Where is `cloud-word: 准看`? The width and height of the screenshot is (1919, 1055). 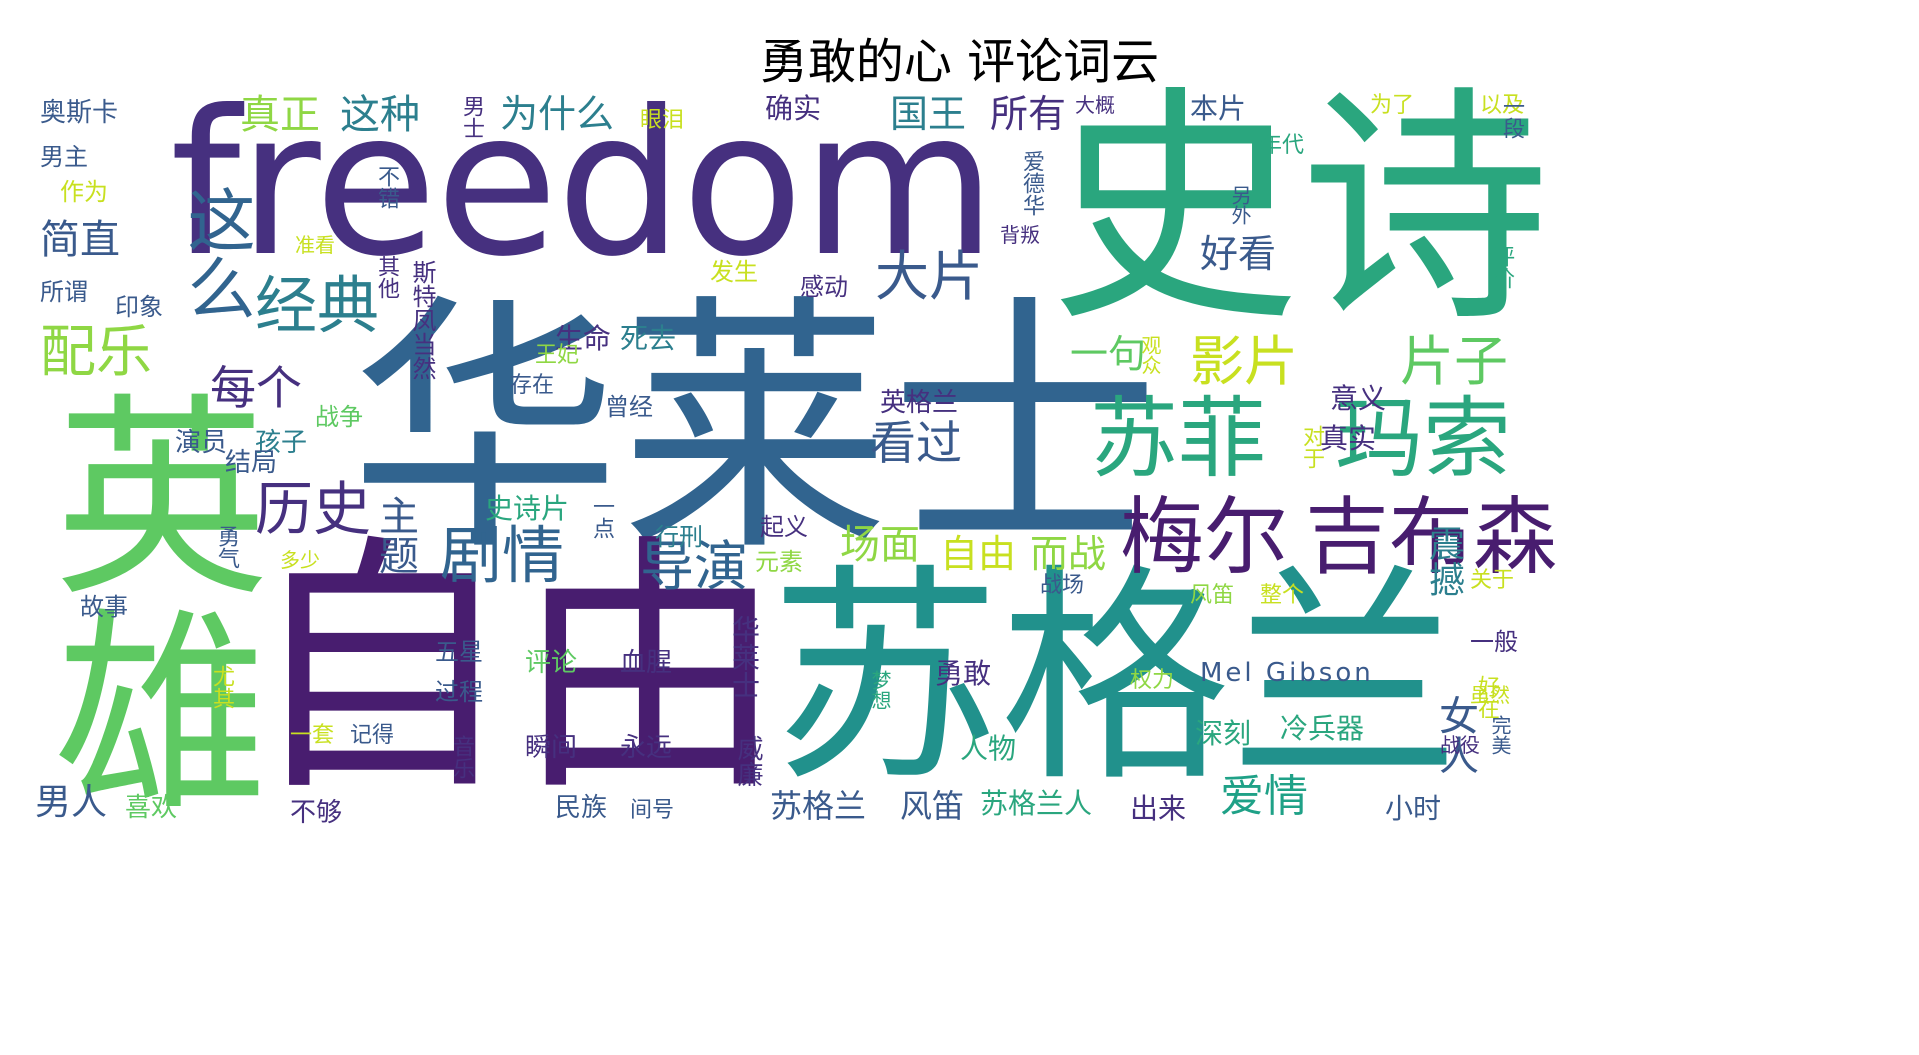 cloud-word: 准看 is located at coordinates (315, 245).